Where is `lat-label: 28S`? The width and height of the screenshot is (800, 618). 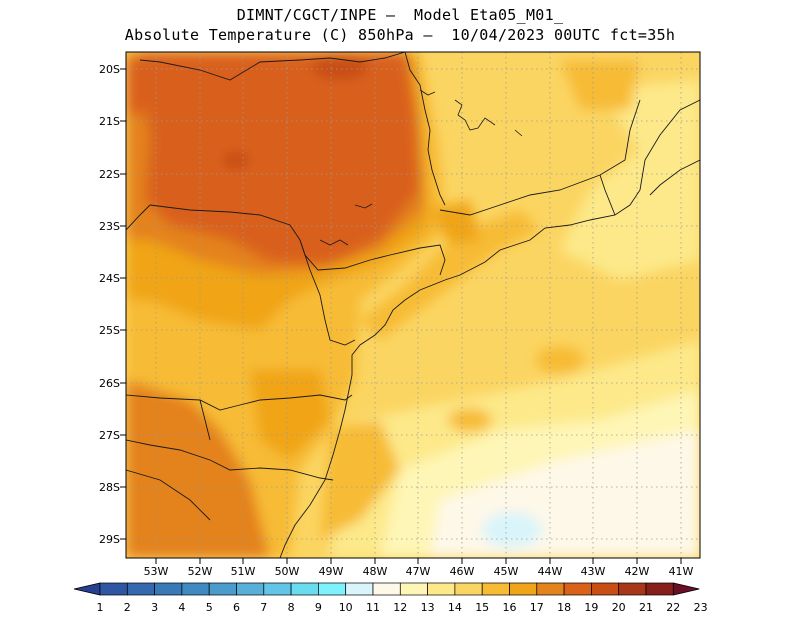 lat-label: 28S is located at coordinates (109, 487).